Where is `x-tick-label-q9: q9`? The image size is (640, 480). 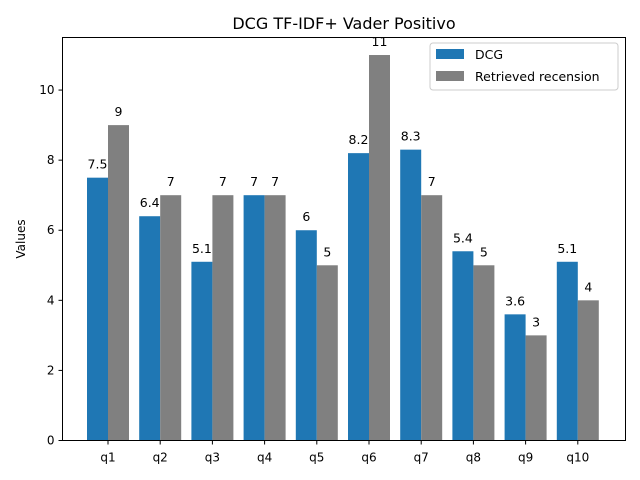 x-tick-label-q9: q9 is located at coordinates (525, 458).